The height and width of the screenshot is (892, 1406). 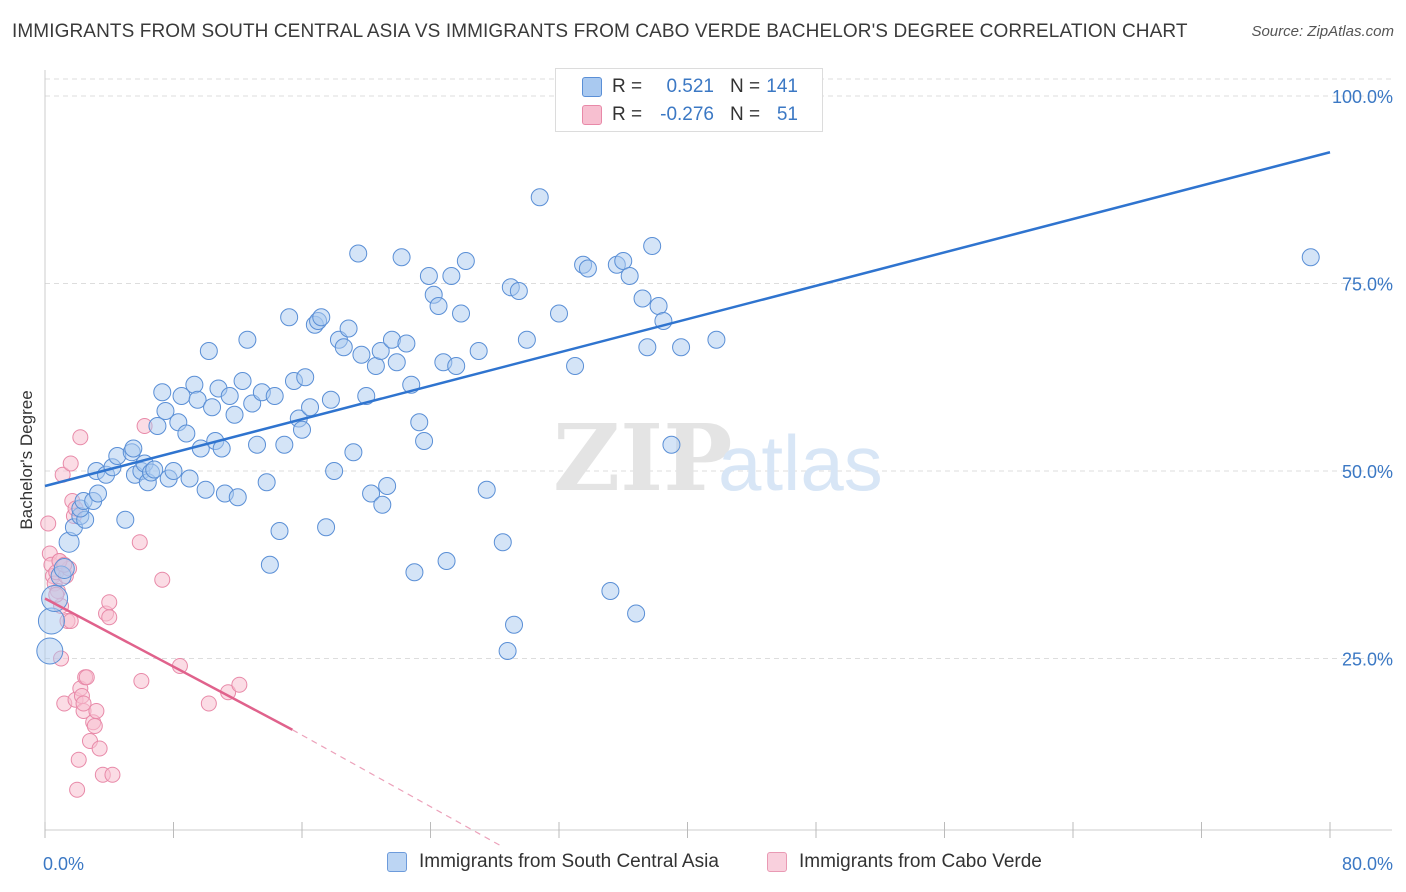 I want to click on legend-item-cabo-verde: Immigrants from Cabo Verde, so click(x=904, y=862).